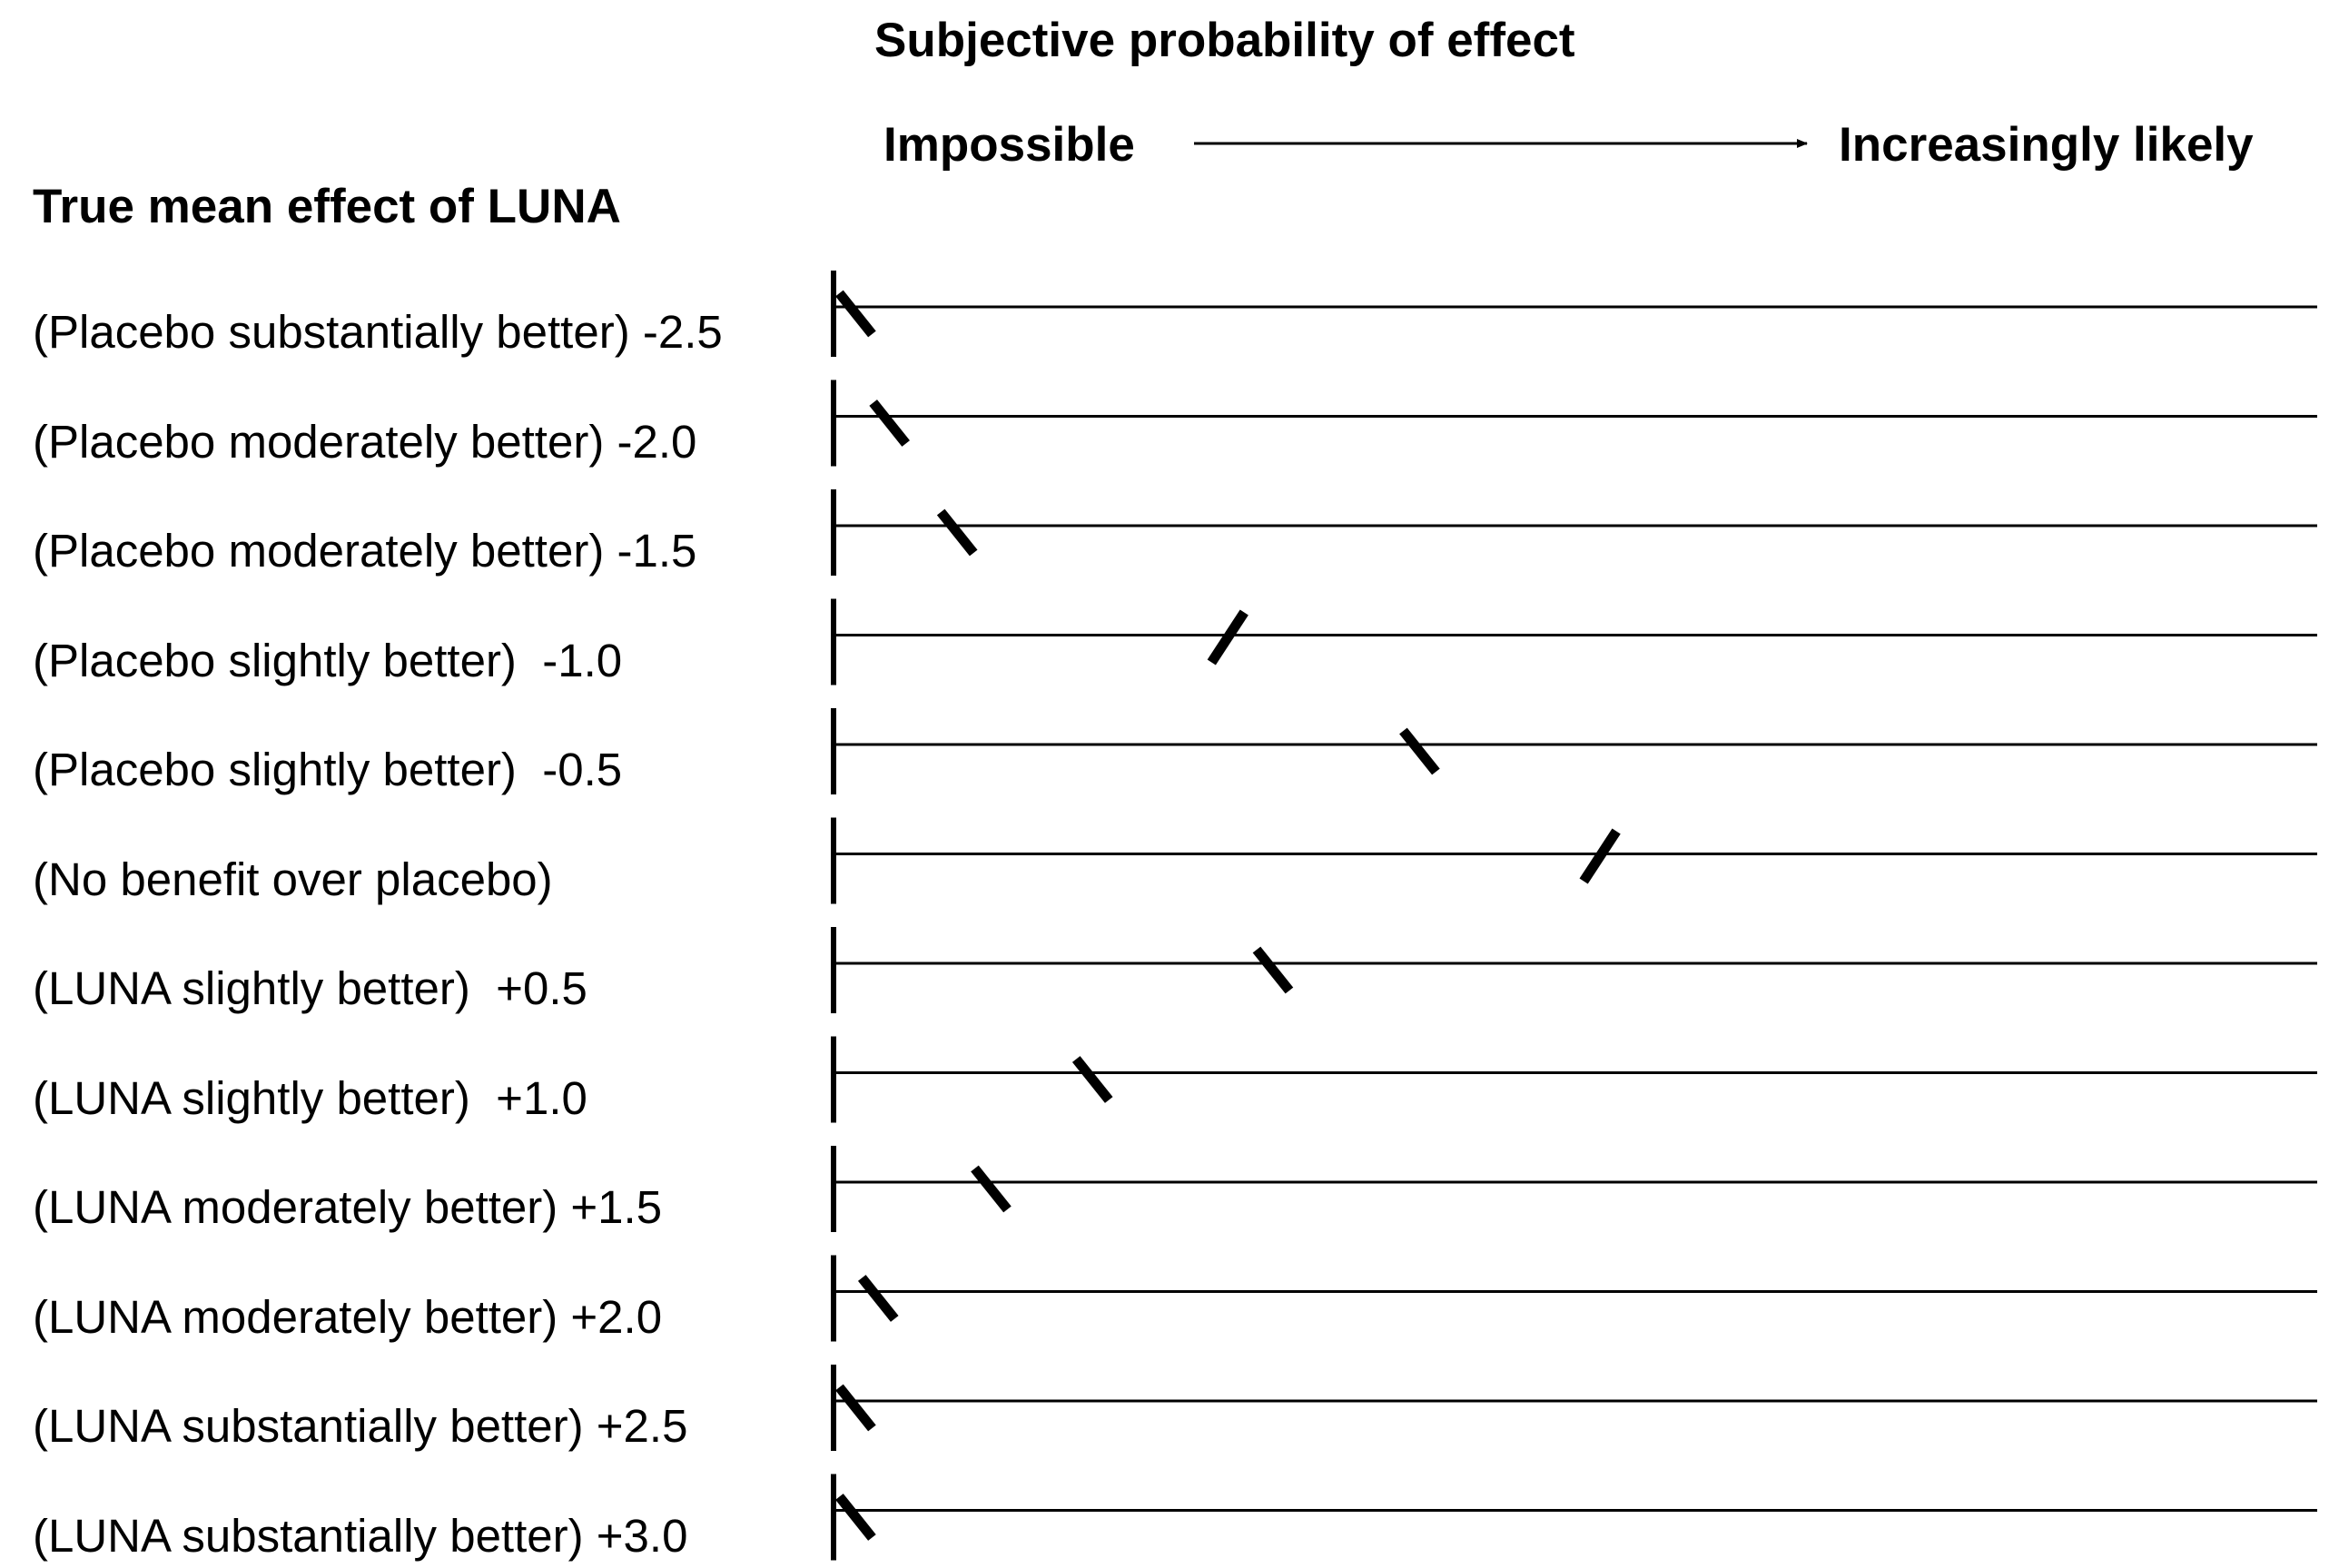 This screenshot has height=1568, width=2339. Describe the element at coordinates (360, 1535) in the screenshot. I see `row-label: (LUNA substantially better) +3.0` at that location.